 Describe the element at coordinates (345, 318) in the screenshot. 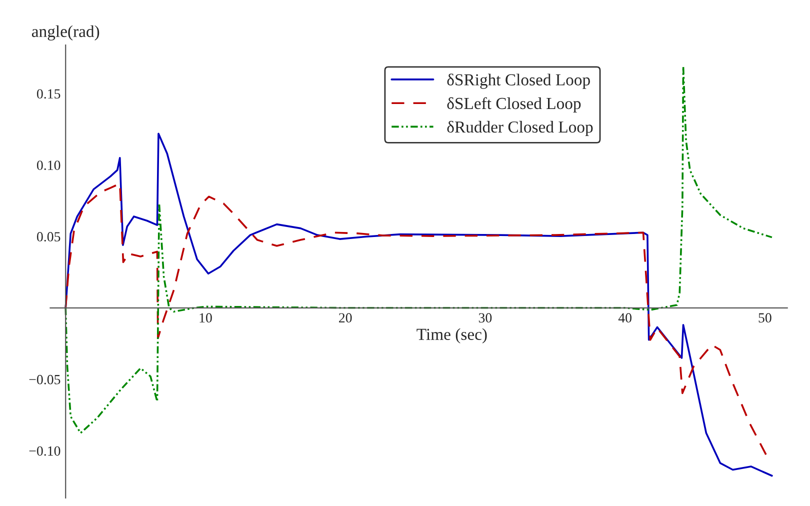

I see `x-tick-label: 20` at that location.